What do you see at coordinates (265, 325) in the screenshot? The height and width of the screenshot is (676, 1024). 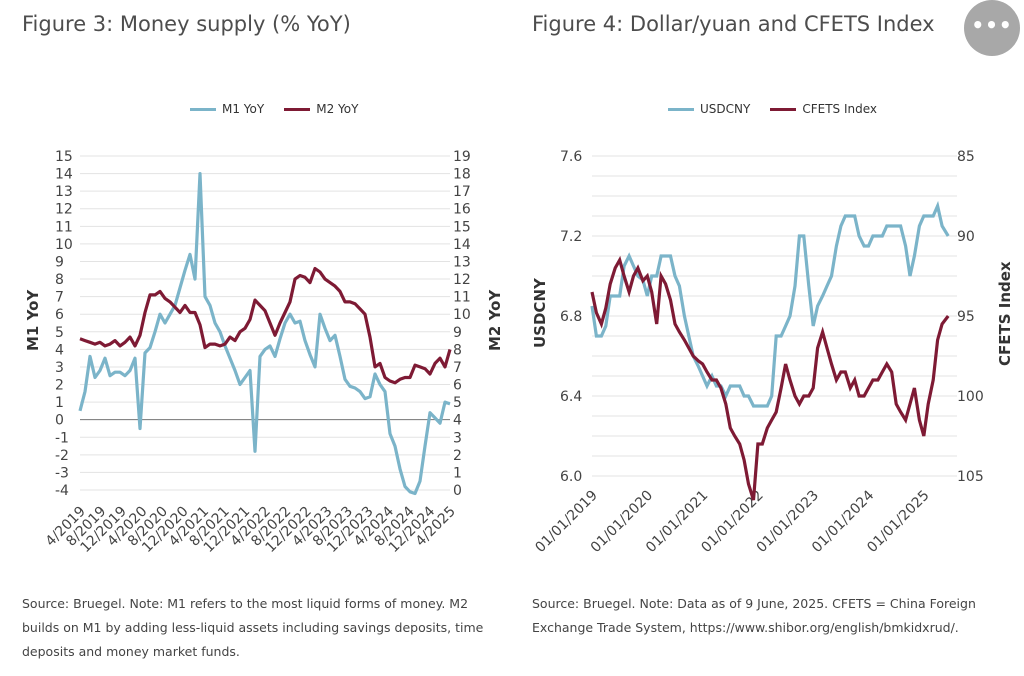 I see `series-line-m2-yoy` at bounding box center [265, 325].